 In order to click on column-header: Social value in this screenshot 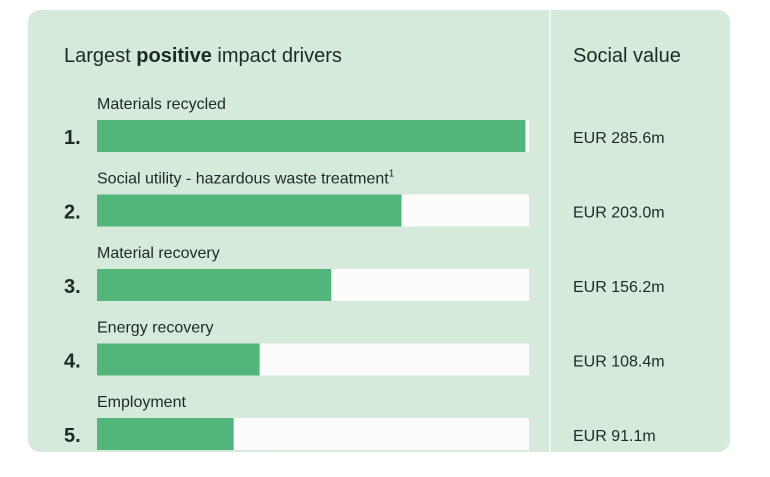, I will do `click(627, 56)`.